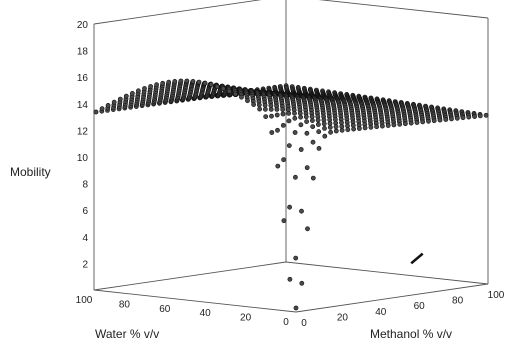 This screenshot has height=358, width=506. Describe the element at coordinates (83, 78) in the screenshot. I see `z-tick-label: 16` at that location.